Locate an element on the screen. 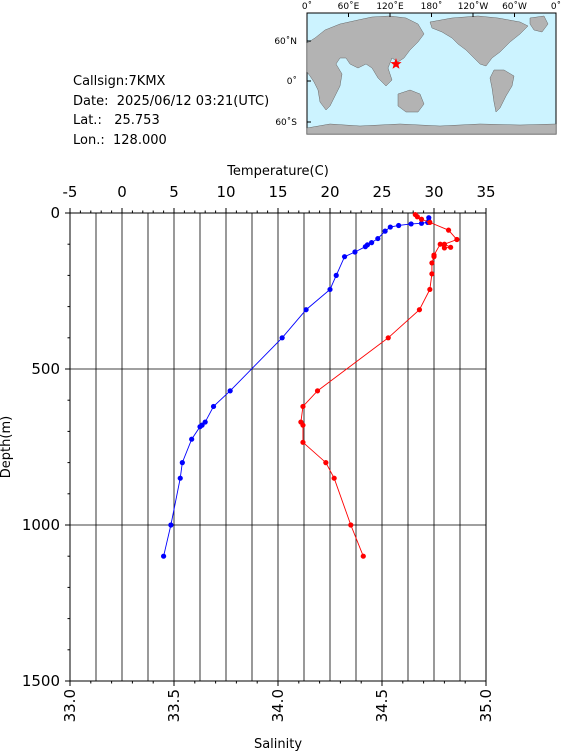 This screenshot has height=751, width=564. lat-label: Lat.: is located at coordinates (87, 120).